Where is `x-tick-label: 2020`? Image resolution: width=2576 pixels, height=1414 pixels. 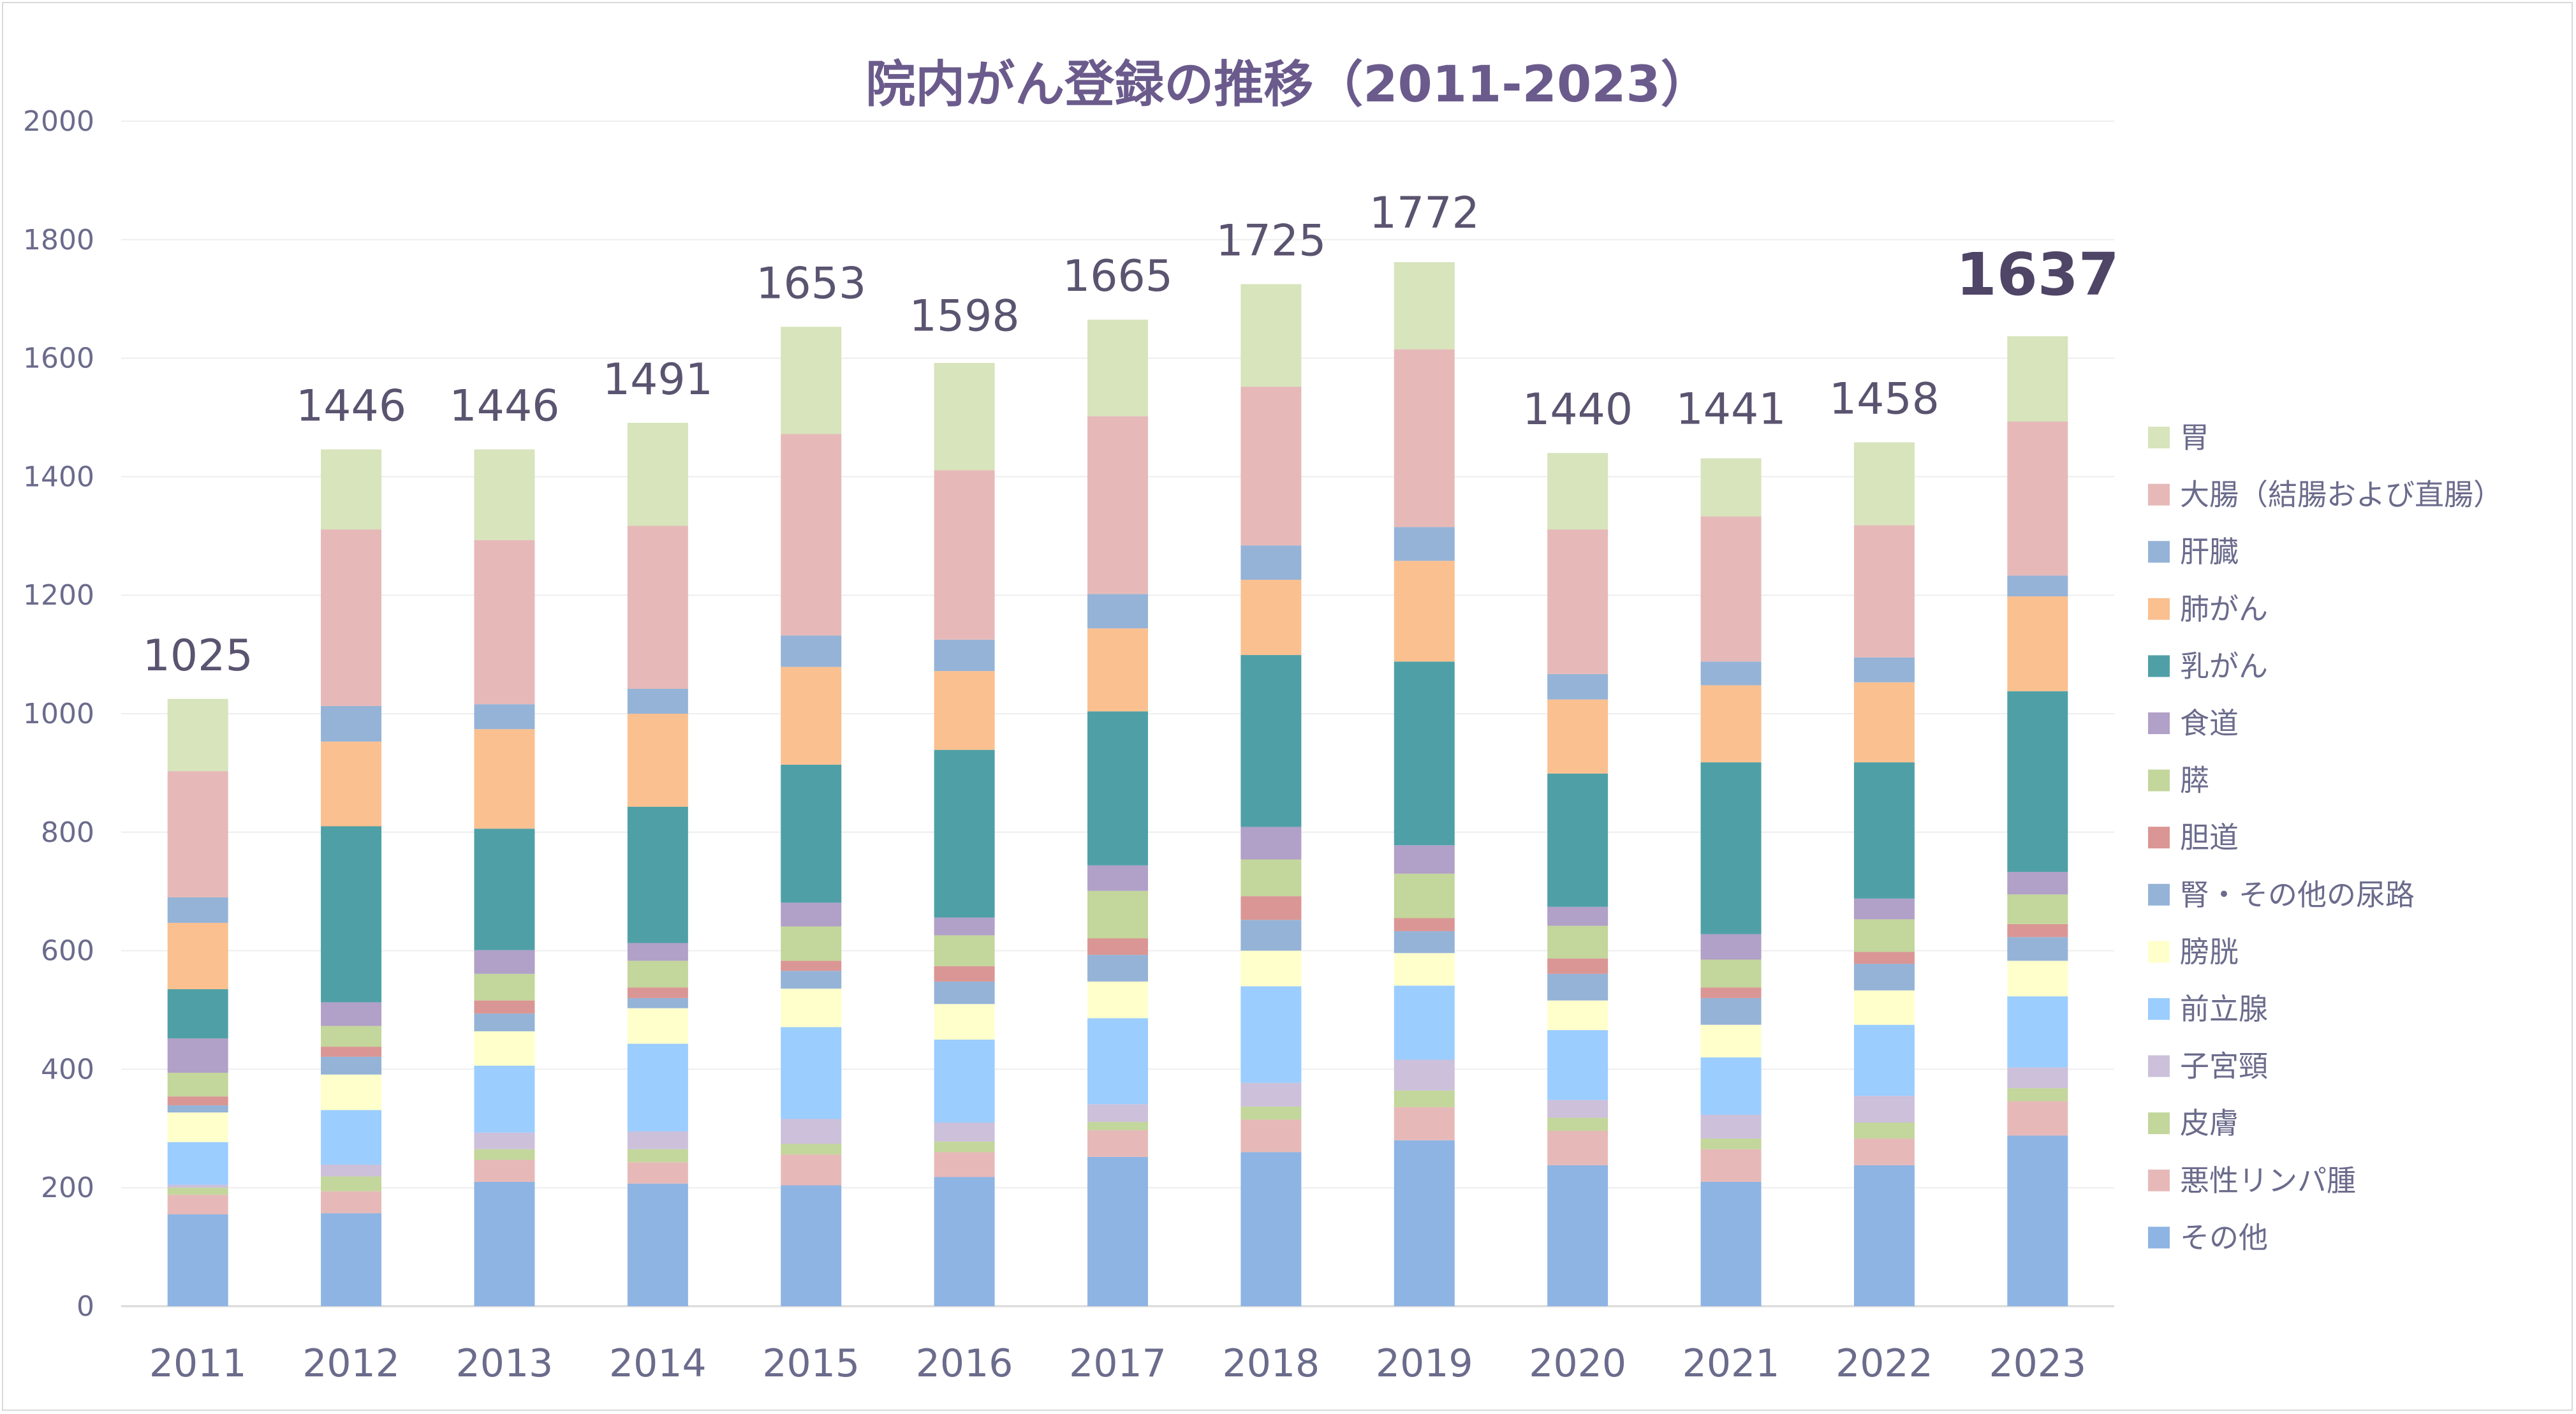 x-tick-label: 2020 is located at coordinates (1577, 1363).